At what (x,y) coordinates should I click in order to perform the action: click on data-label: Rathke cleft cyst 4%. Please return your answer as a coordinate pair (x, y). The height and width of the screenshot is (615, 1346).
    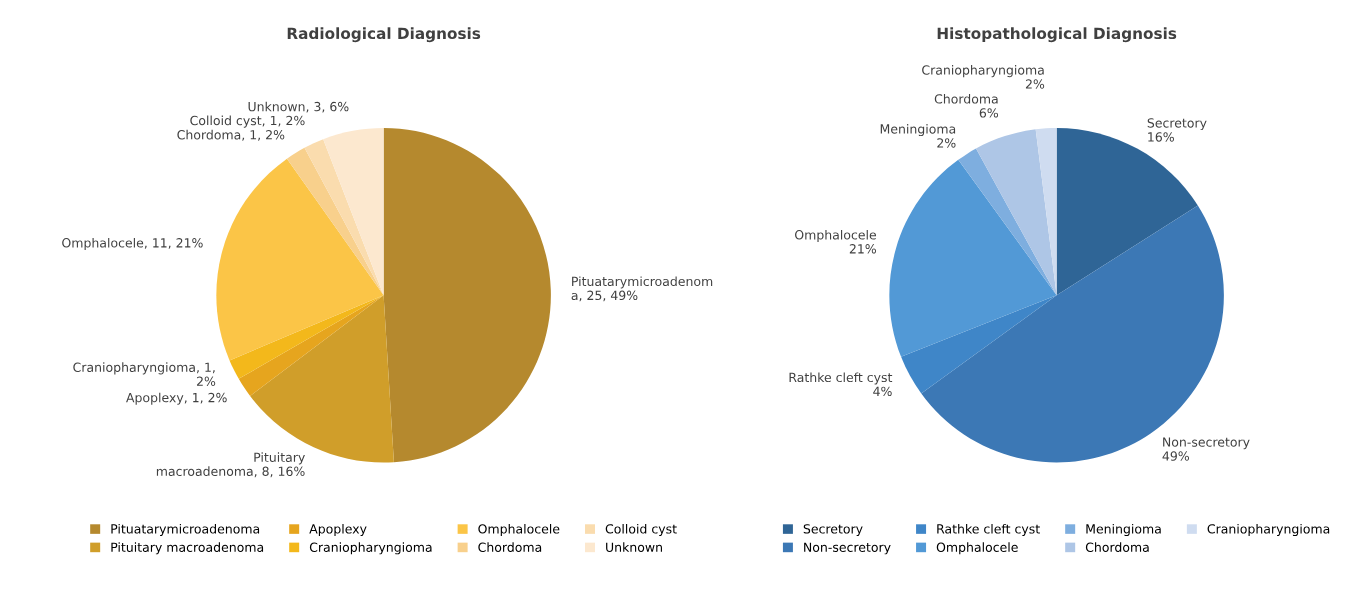
    Looking at the image, I should click on (841, 384).